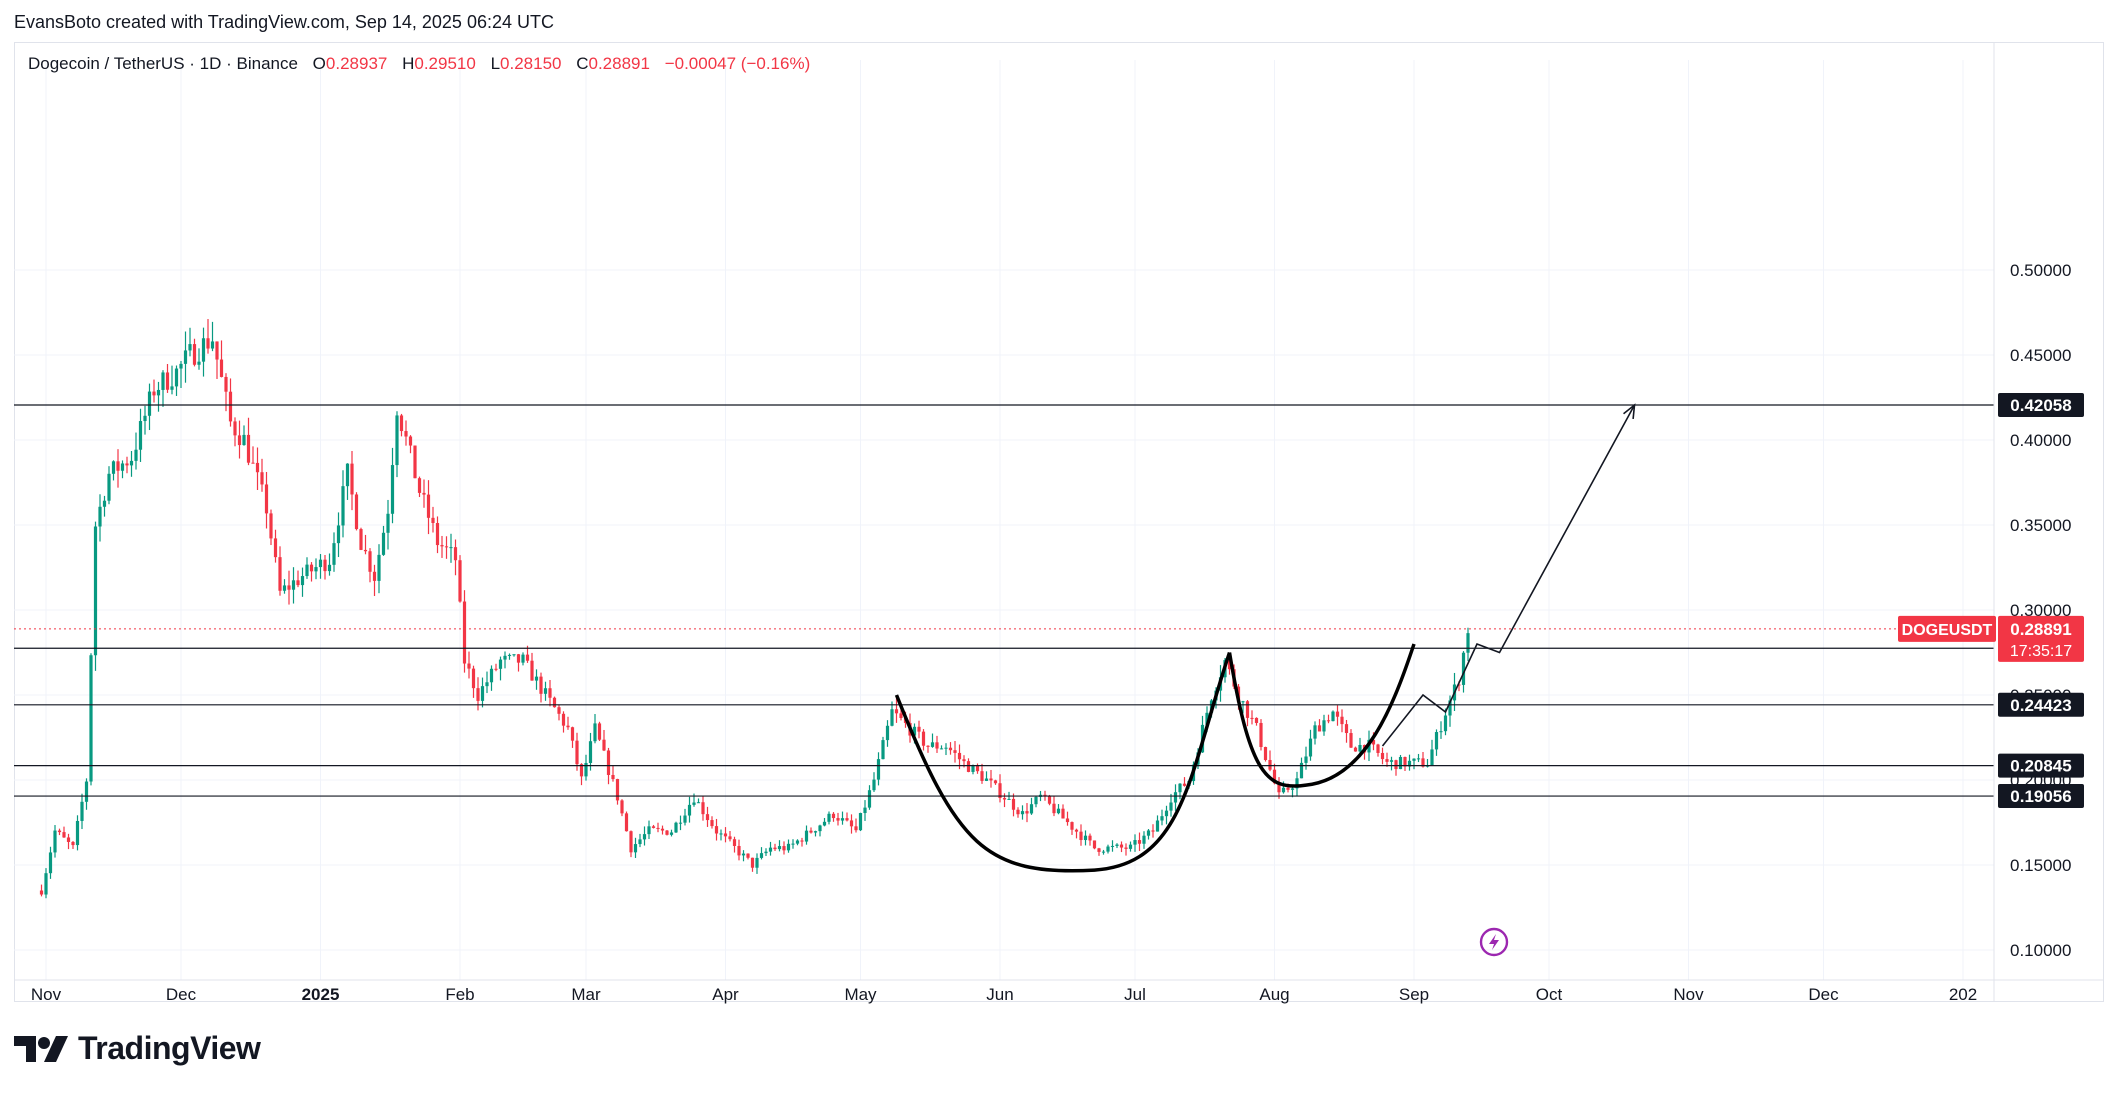 This screenshot has width=2114, height=1094. What do you see at coordinates (2040, 705) in the screenshot?
I see `level-badge-label: 0.24423` at bounding box center [2040, 705].